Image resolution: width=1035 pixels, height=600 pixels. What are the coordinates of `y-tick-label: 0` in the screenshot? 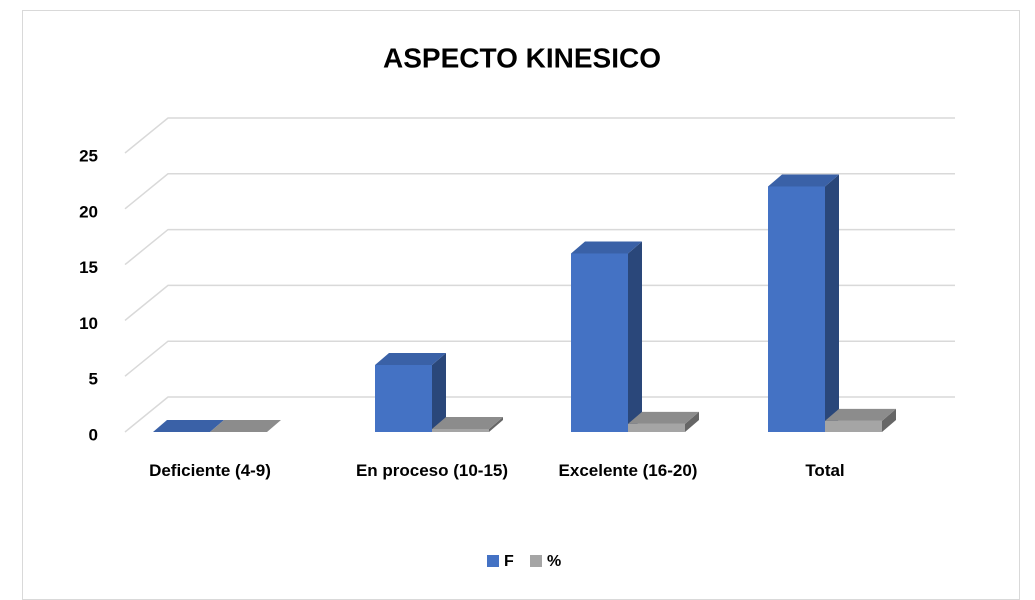 It's located at (93, 434).